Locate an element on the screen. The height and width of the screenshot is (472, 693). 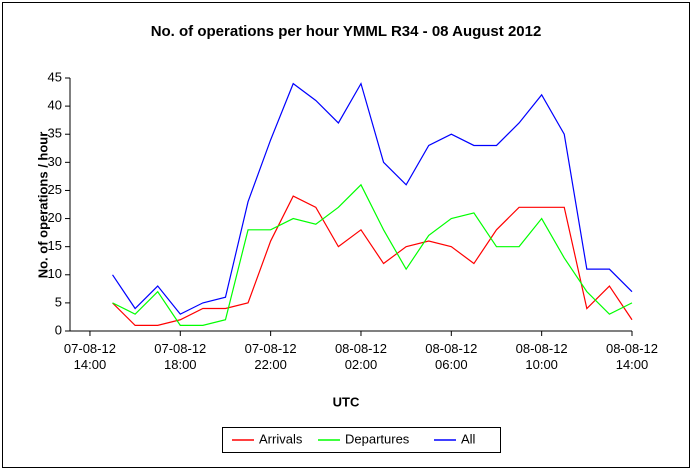
y-tick-label: 40 is located at coordinates (55, 105).